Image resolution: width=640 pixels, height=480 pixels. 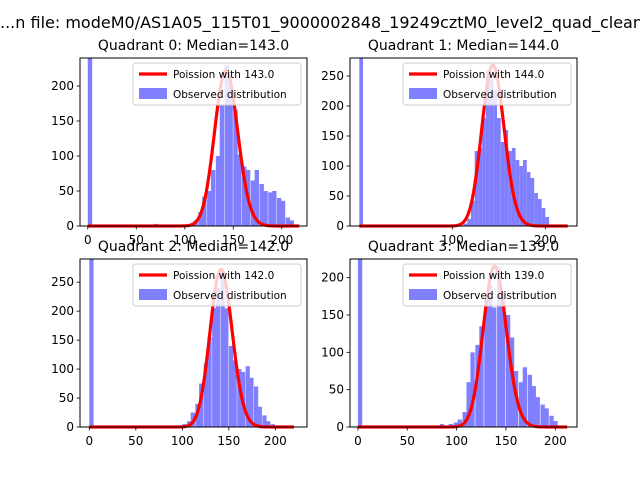 I want to click on x-tick-label: 0, so click(x=358, y=441).